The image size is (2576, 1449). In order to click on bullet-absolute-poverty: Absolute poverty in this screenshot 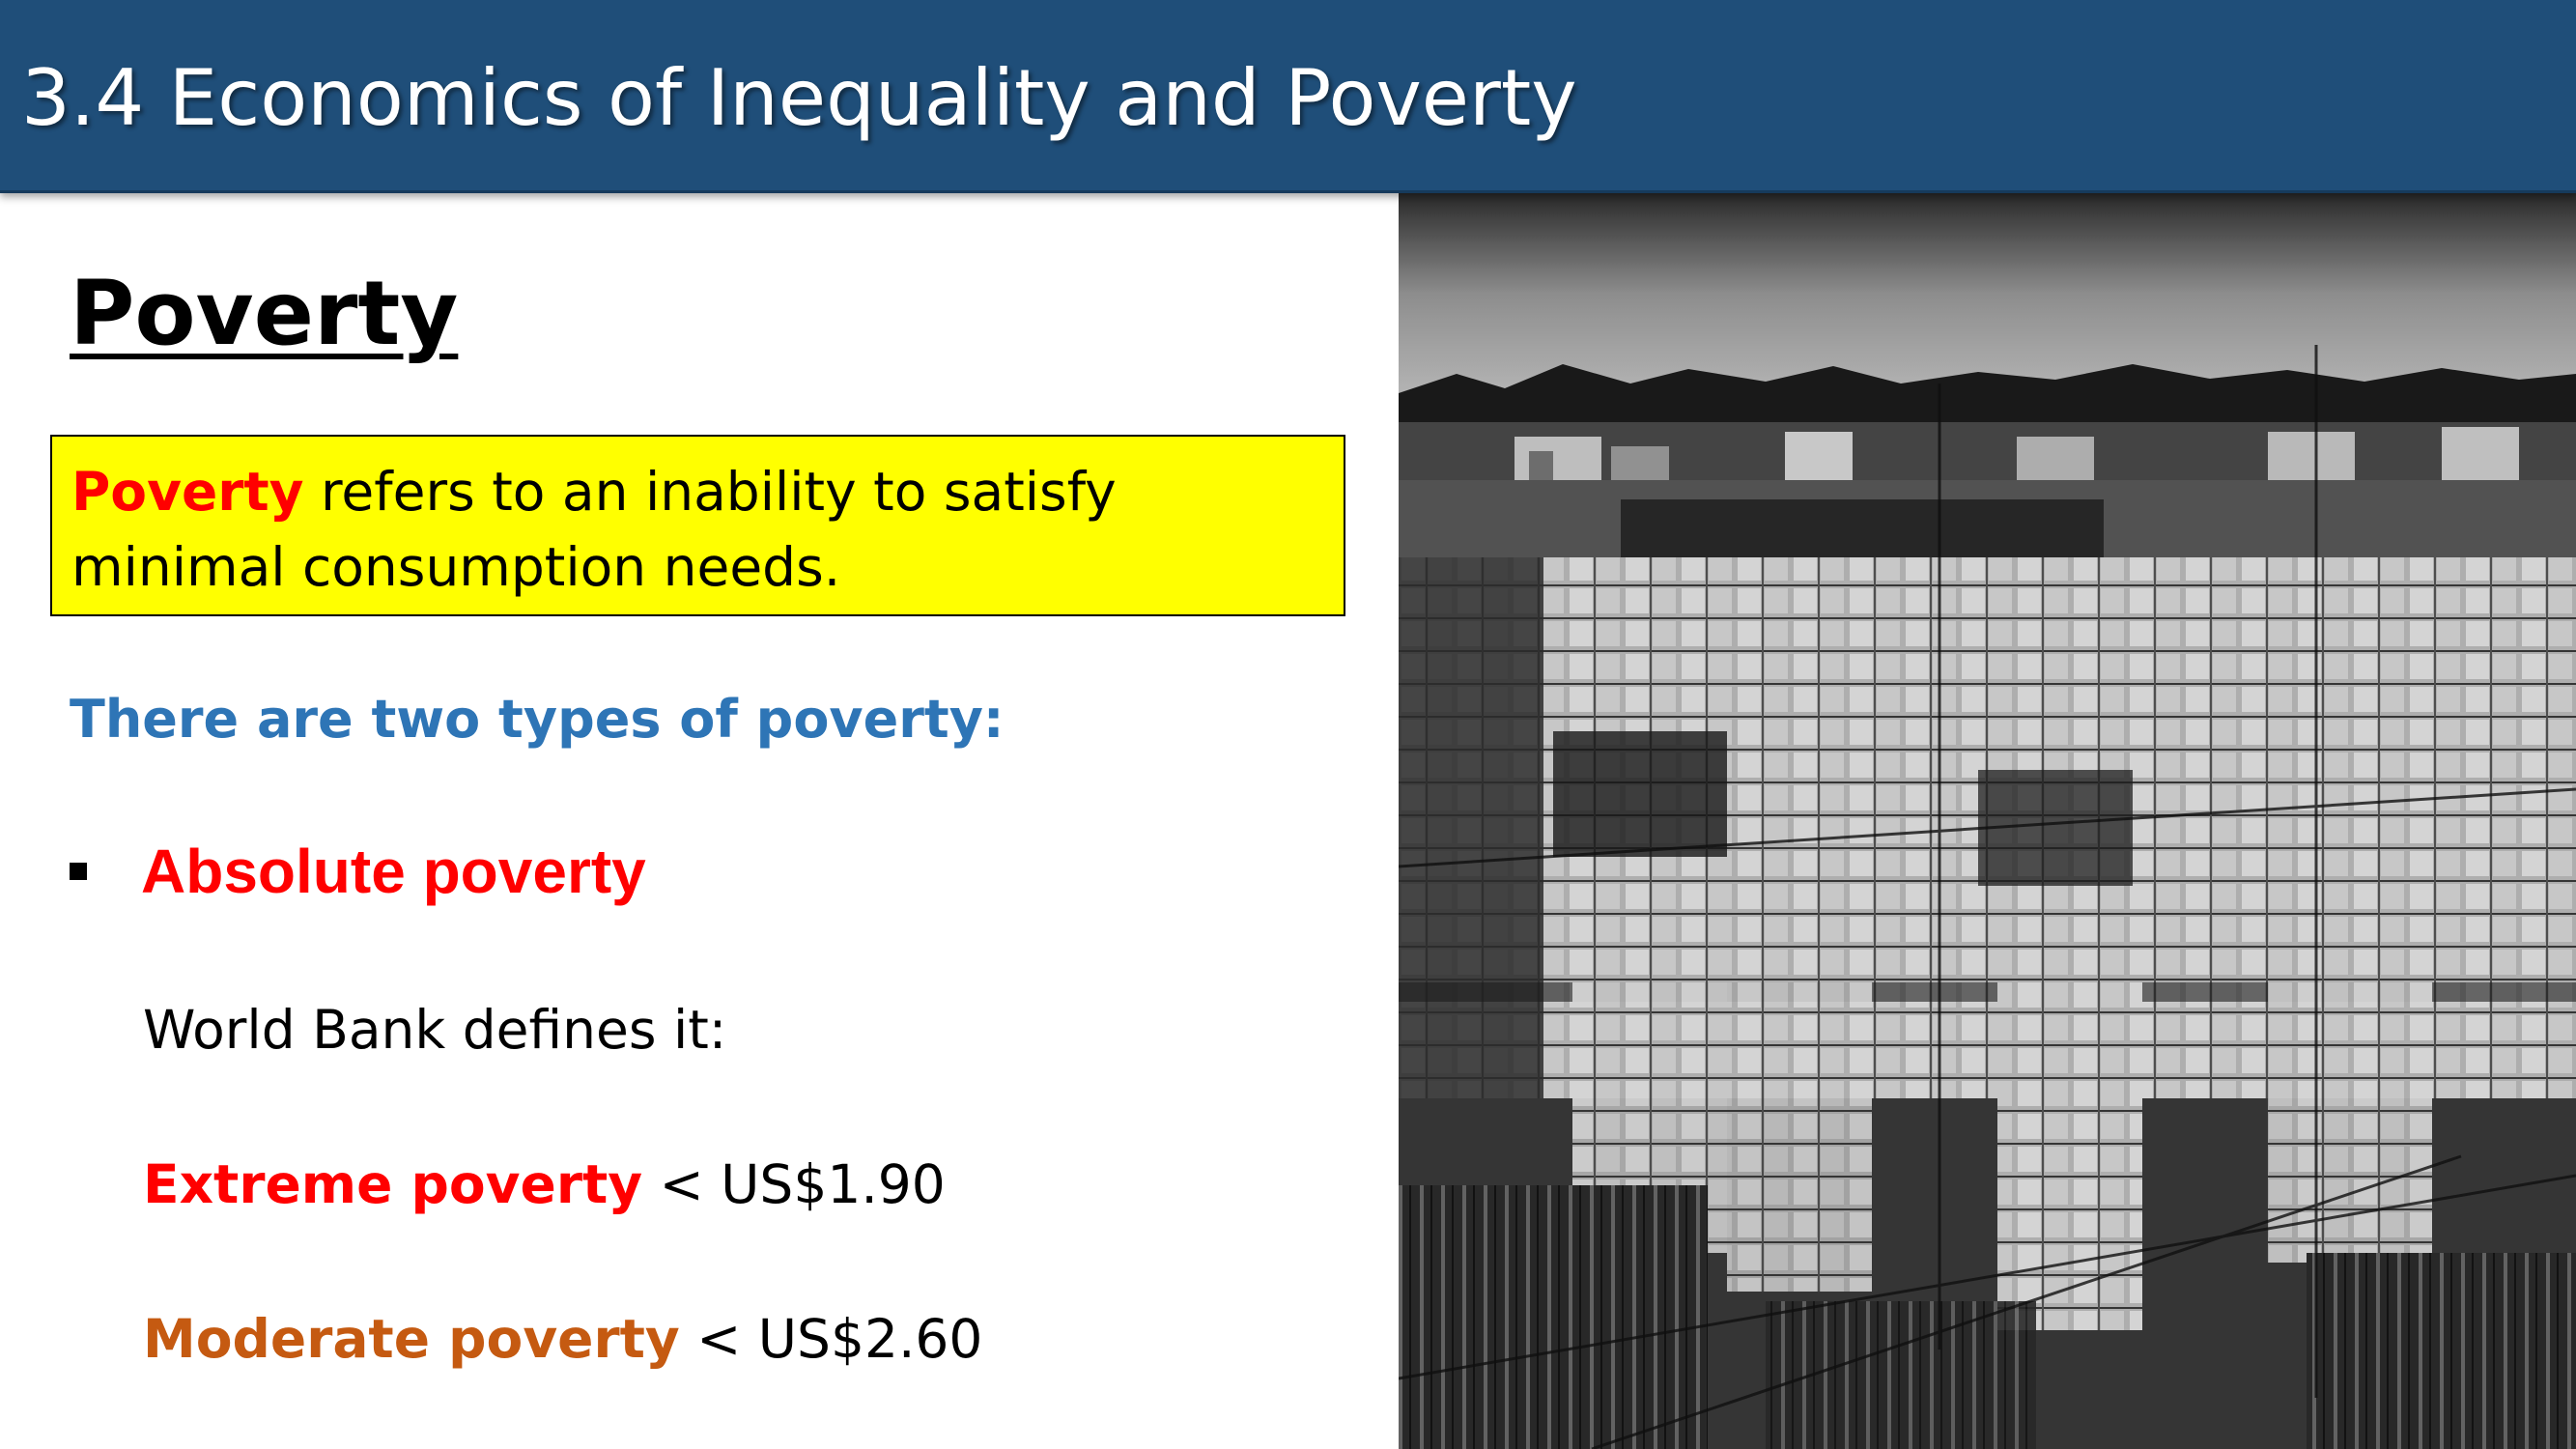, I will do `click(358, 871)`.